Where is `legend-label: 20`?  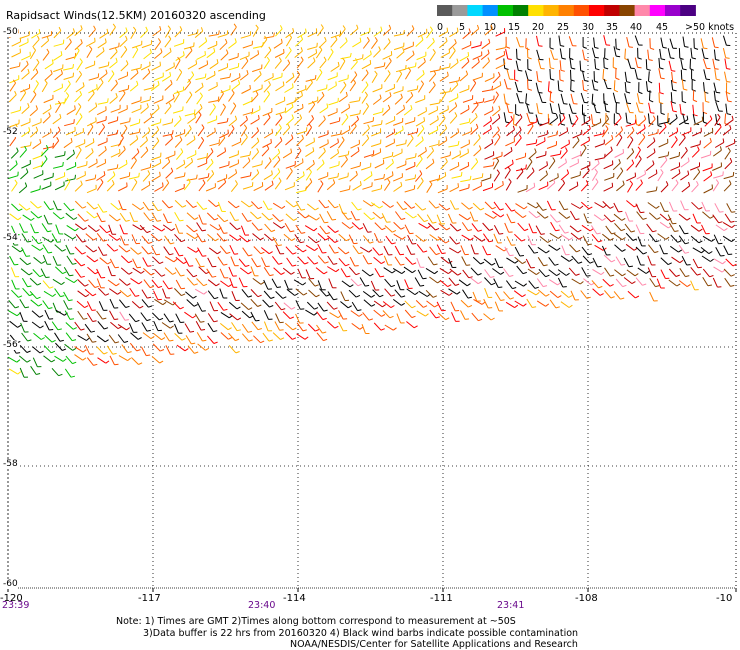
legend-label: 20 is located at coordinates (538, 27).